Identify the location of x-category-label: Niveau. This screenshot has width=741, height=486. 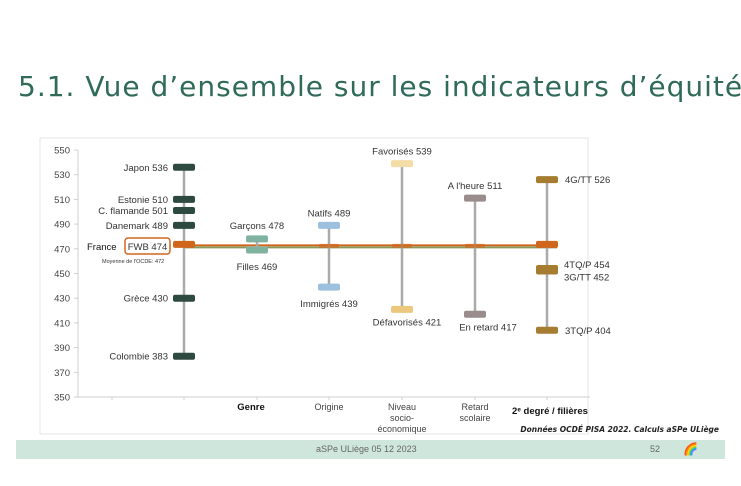
(402, 407).